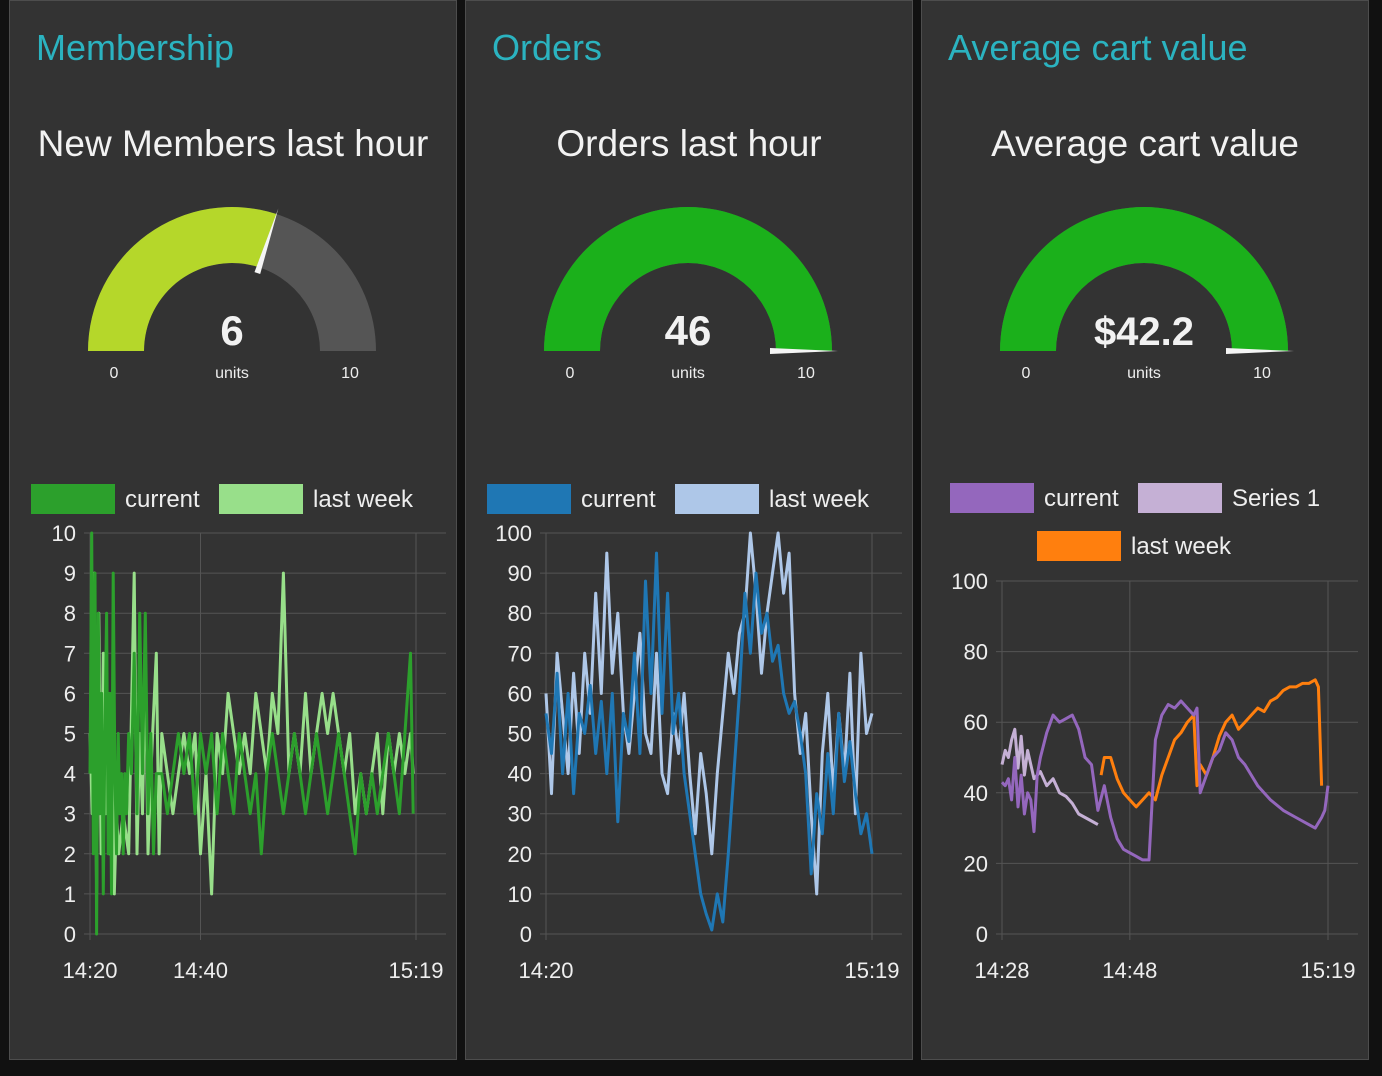 The image size is (1382, 1076). What do you see at coordinates (135, 47) in the screenshot?
I see `group-title: Membership` at bounding box center [135, 47].